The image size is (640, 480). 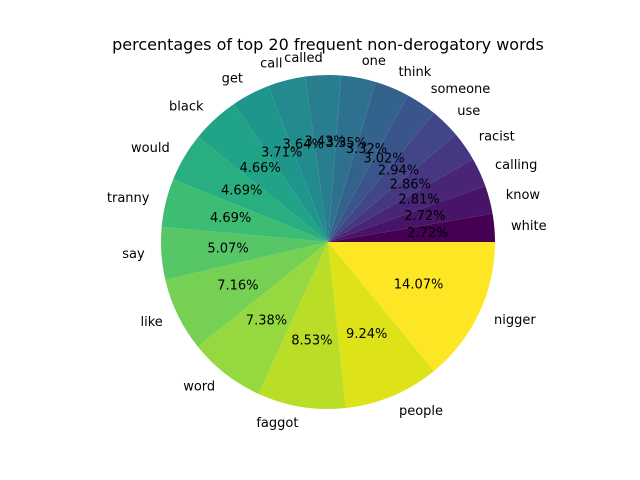 I want to click on category-label-someone: someone, so click(x=461, y=89).